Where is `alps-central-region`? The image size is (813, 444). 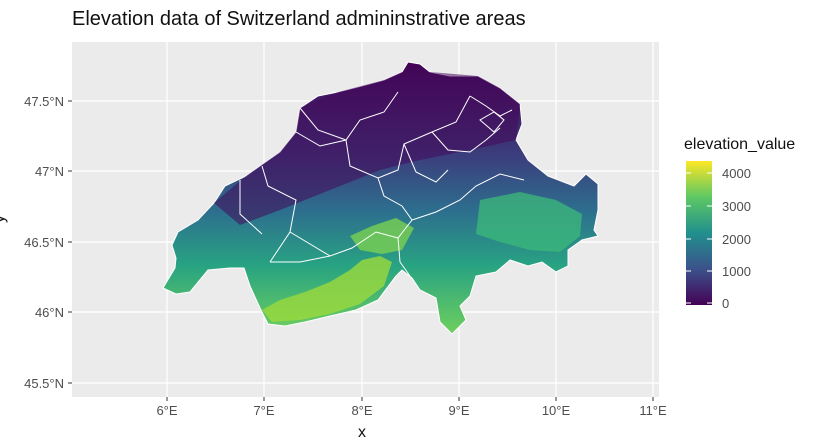 alps-central-region is located at coordinates (382, 236).